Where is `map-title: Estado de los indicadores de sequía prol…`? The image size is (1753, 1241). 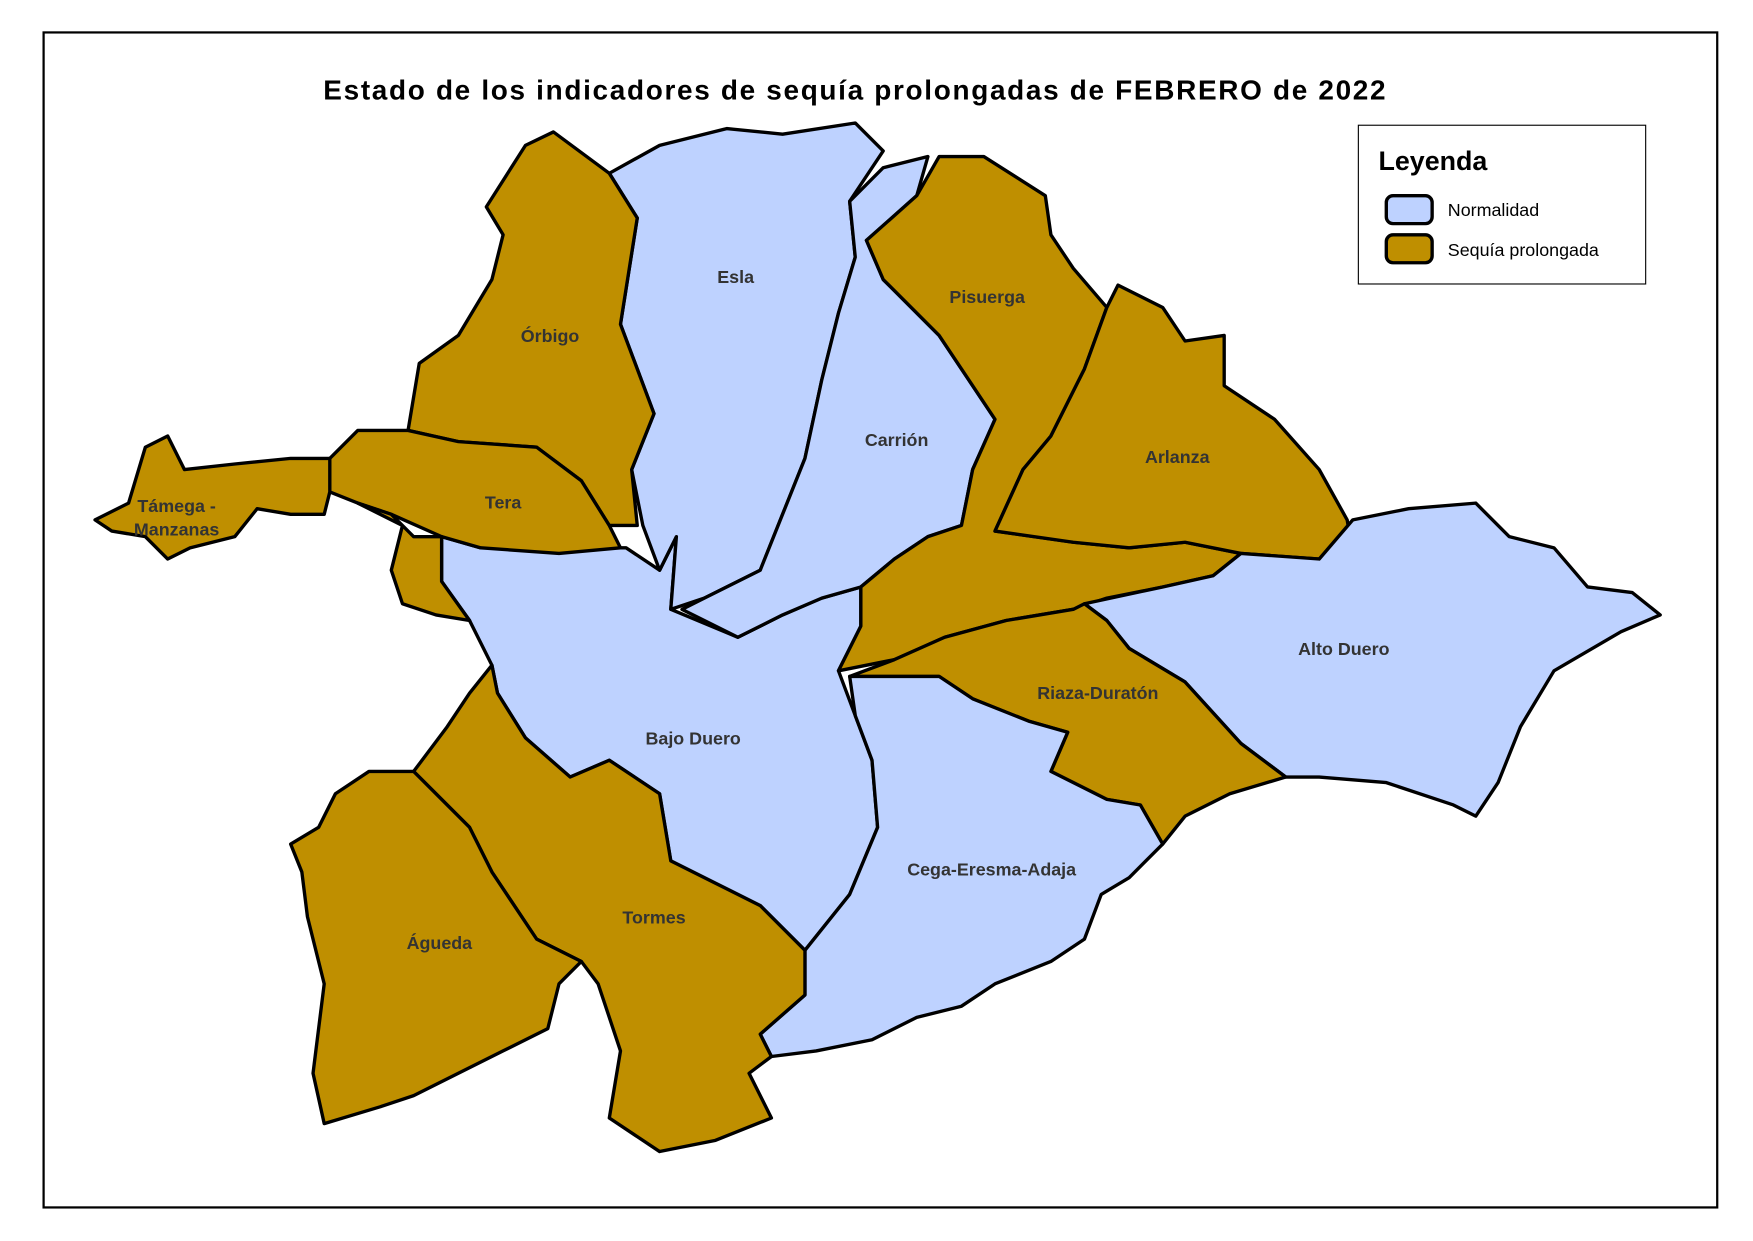
map-title: Estado de los indicadores de sequía prol… is located at coordinates (855, 90).